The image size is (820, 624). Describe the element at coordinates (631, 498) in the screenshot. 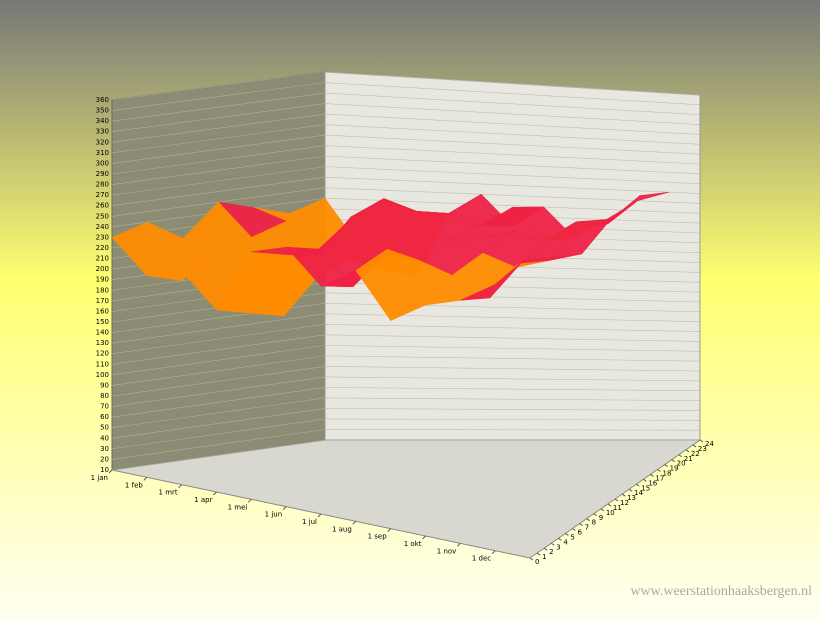

I see `z-tick-label: 13` at that location.